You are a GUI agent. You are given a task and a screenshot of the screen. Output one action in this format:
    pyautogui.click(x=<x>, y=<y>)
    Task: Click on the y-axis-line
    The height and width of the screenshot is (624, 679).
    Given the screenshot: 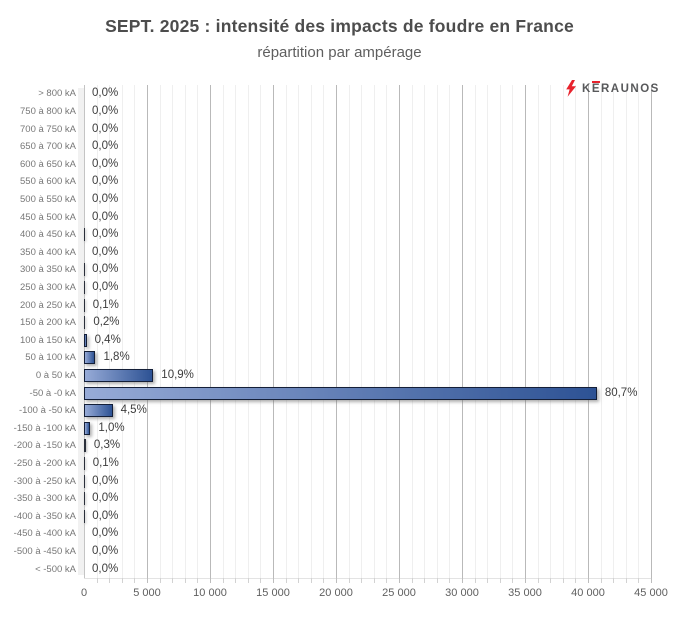 What is the action you would take?
    pyautogui.click(x=84, y=331)
    